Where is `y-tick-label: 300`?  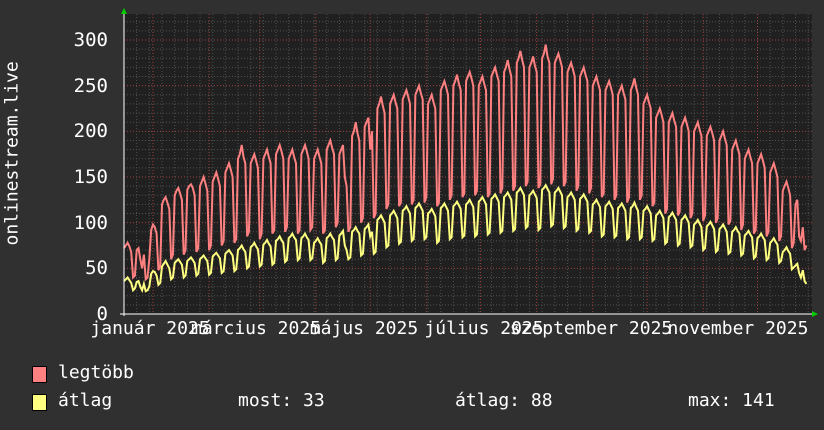 y-tick-label: 300 is located at coordinates (90, 40).